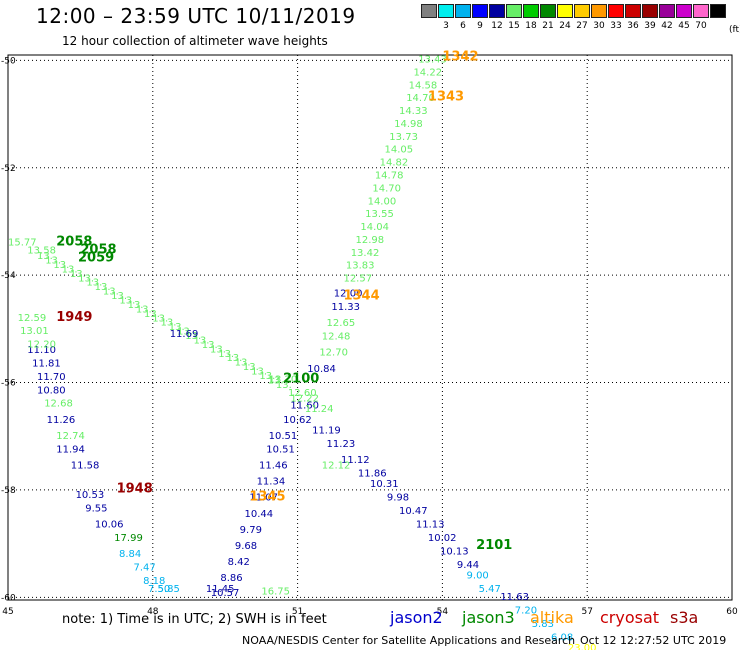 This screenshot has width=740, height=650. Describe the element at coordinates (357, 279) in the screenshot. I see `wave-height-label: 12.57` at that location.